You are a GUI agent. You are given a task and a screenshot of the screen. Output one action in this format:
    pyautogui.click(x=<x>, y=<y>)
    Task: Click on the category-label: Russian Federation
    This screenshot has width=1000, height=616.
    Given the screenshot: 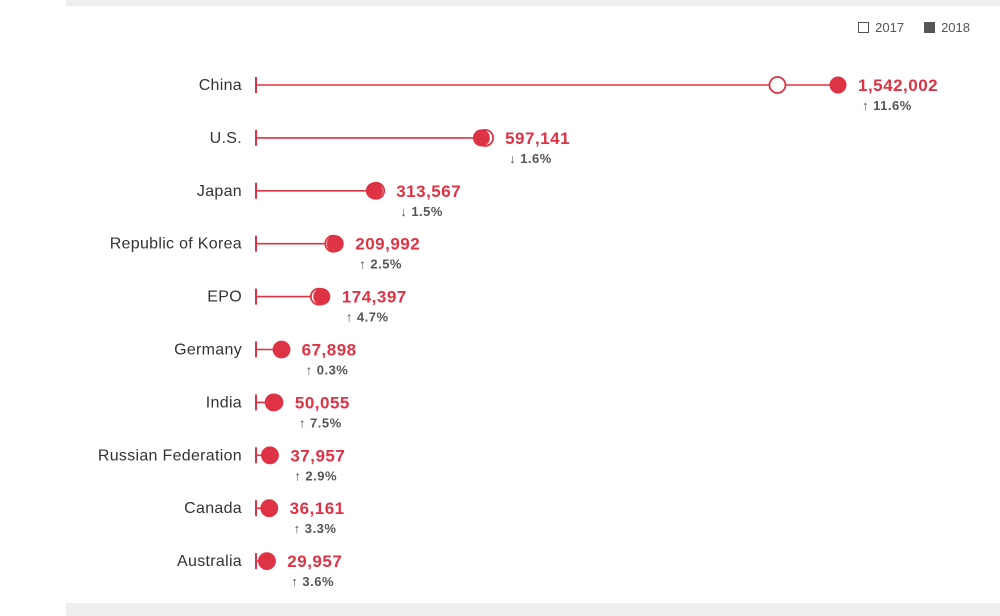 What is the action you would take?
    pyautogui.click(x=170, y=455)
    